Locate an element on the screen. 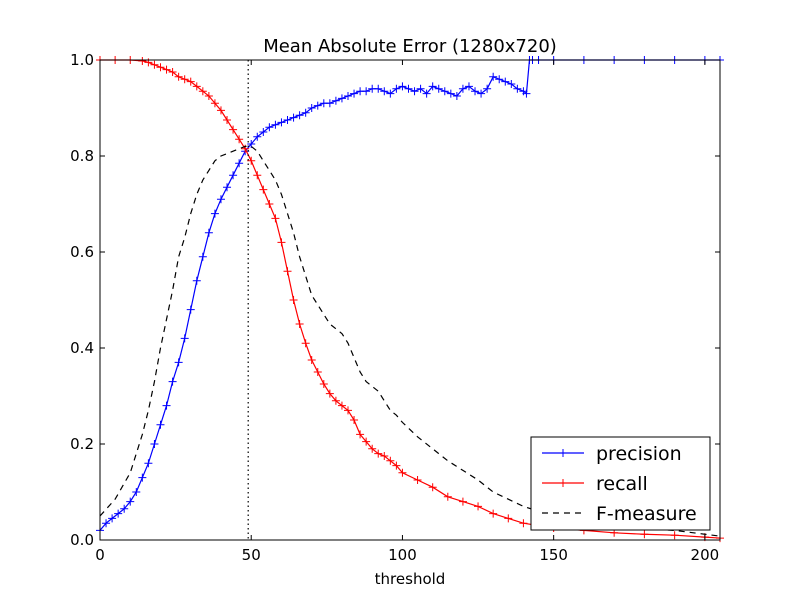 This screenshot has height=600, width=800. legend-label-recall: recall is located at coordinates (622, 484).